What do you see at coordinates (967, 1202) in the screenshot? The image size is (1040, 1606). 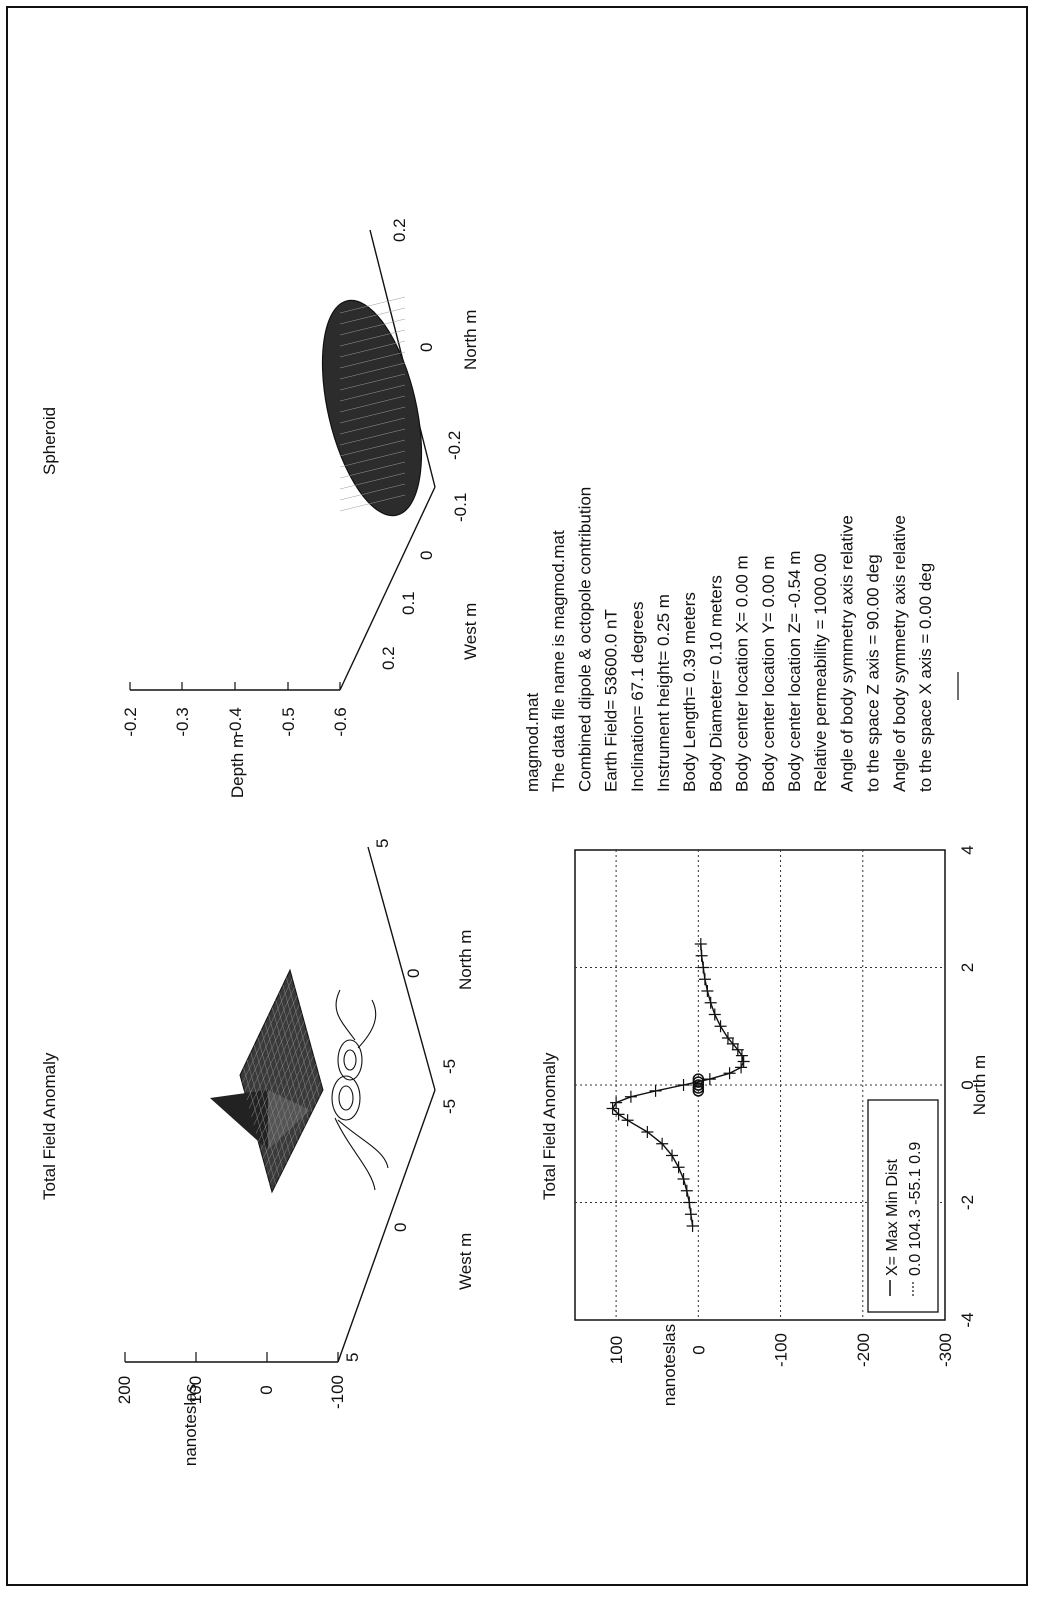 I see `x-tick-label: -2` at bounding box center [967, 1202].